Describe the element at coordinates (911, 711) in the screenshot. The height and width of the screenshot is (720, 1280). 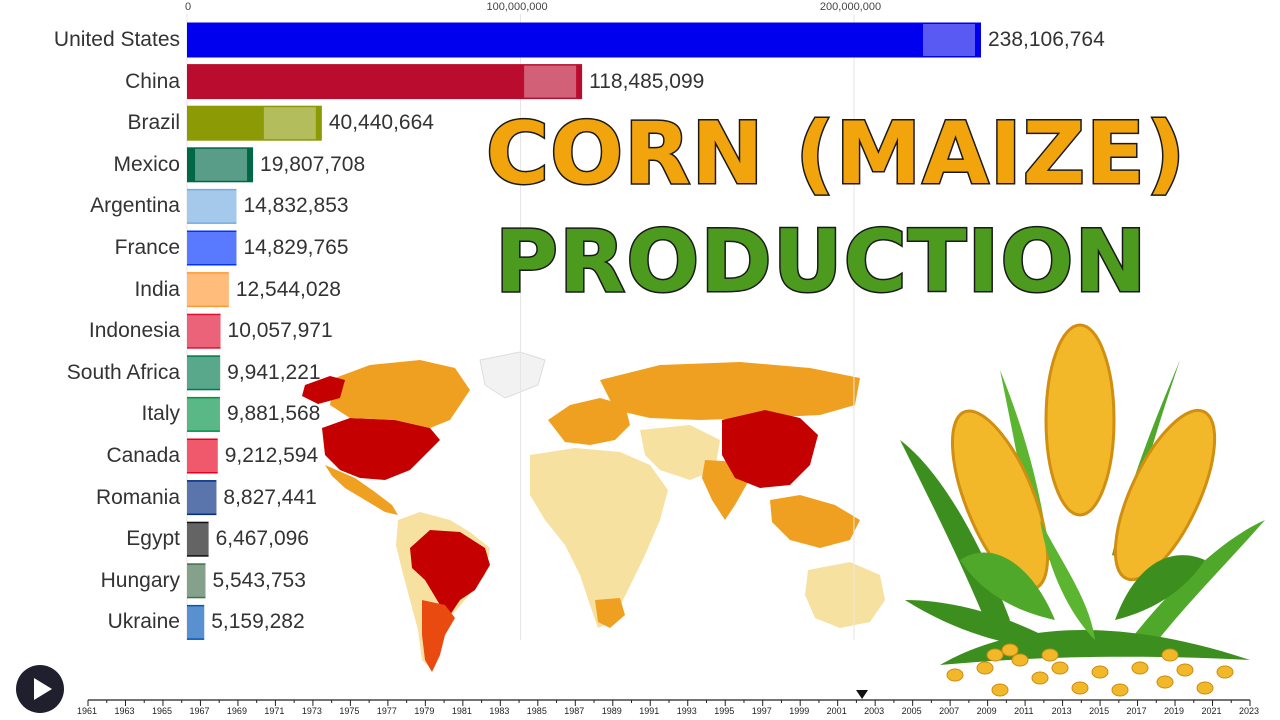
I see `timeline-year-label: 2005` at that location.